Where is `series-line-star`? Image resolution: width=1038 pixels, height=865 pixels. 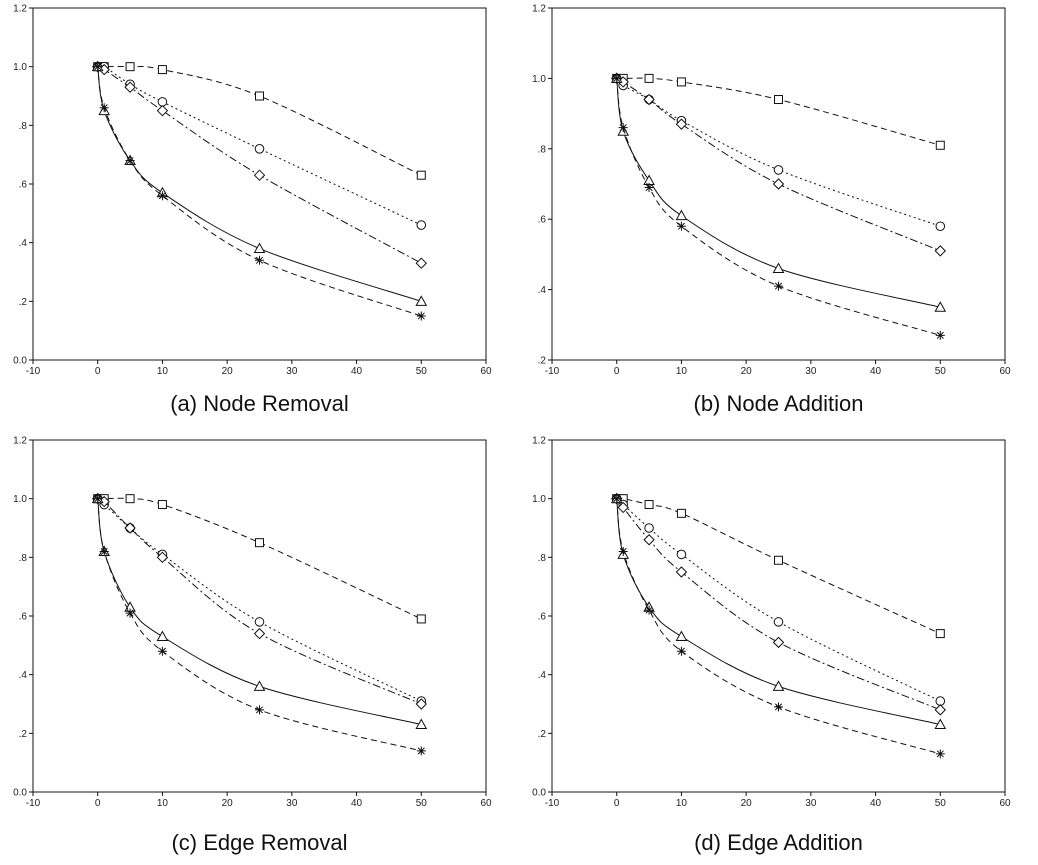 series-line-star is located at coordinates (260, 191).